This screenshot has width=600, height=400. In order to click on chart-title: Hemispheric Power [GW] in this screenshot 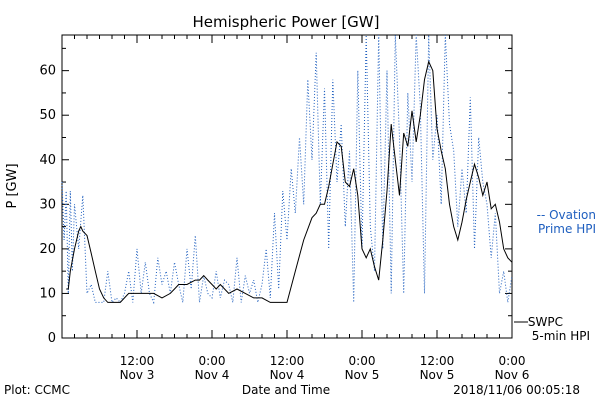, I will do `click(286, 22)`.